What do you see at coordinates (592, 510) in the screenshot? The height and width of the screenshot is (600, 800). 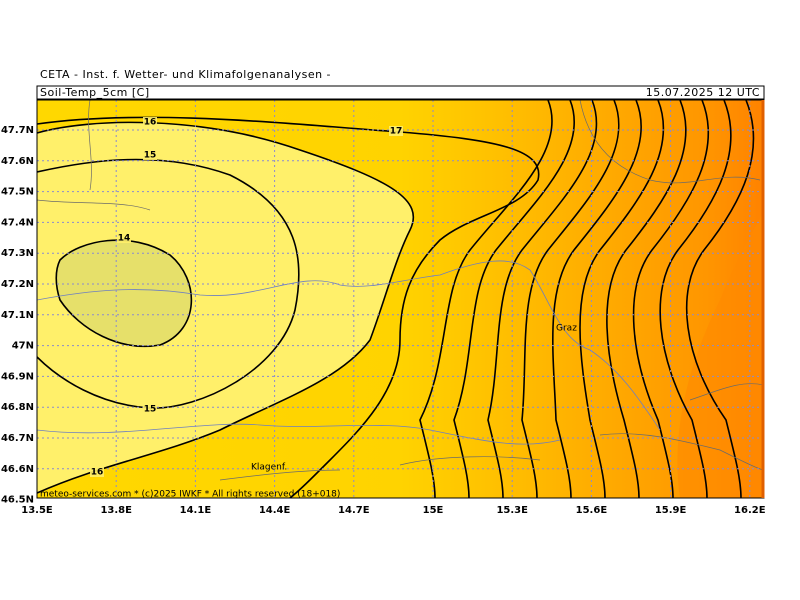 I see `lon-label: 15.6E` at bounding box center [592, 510].